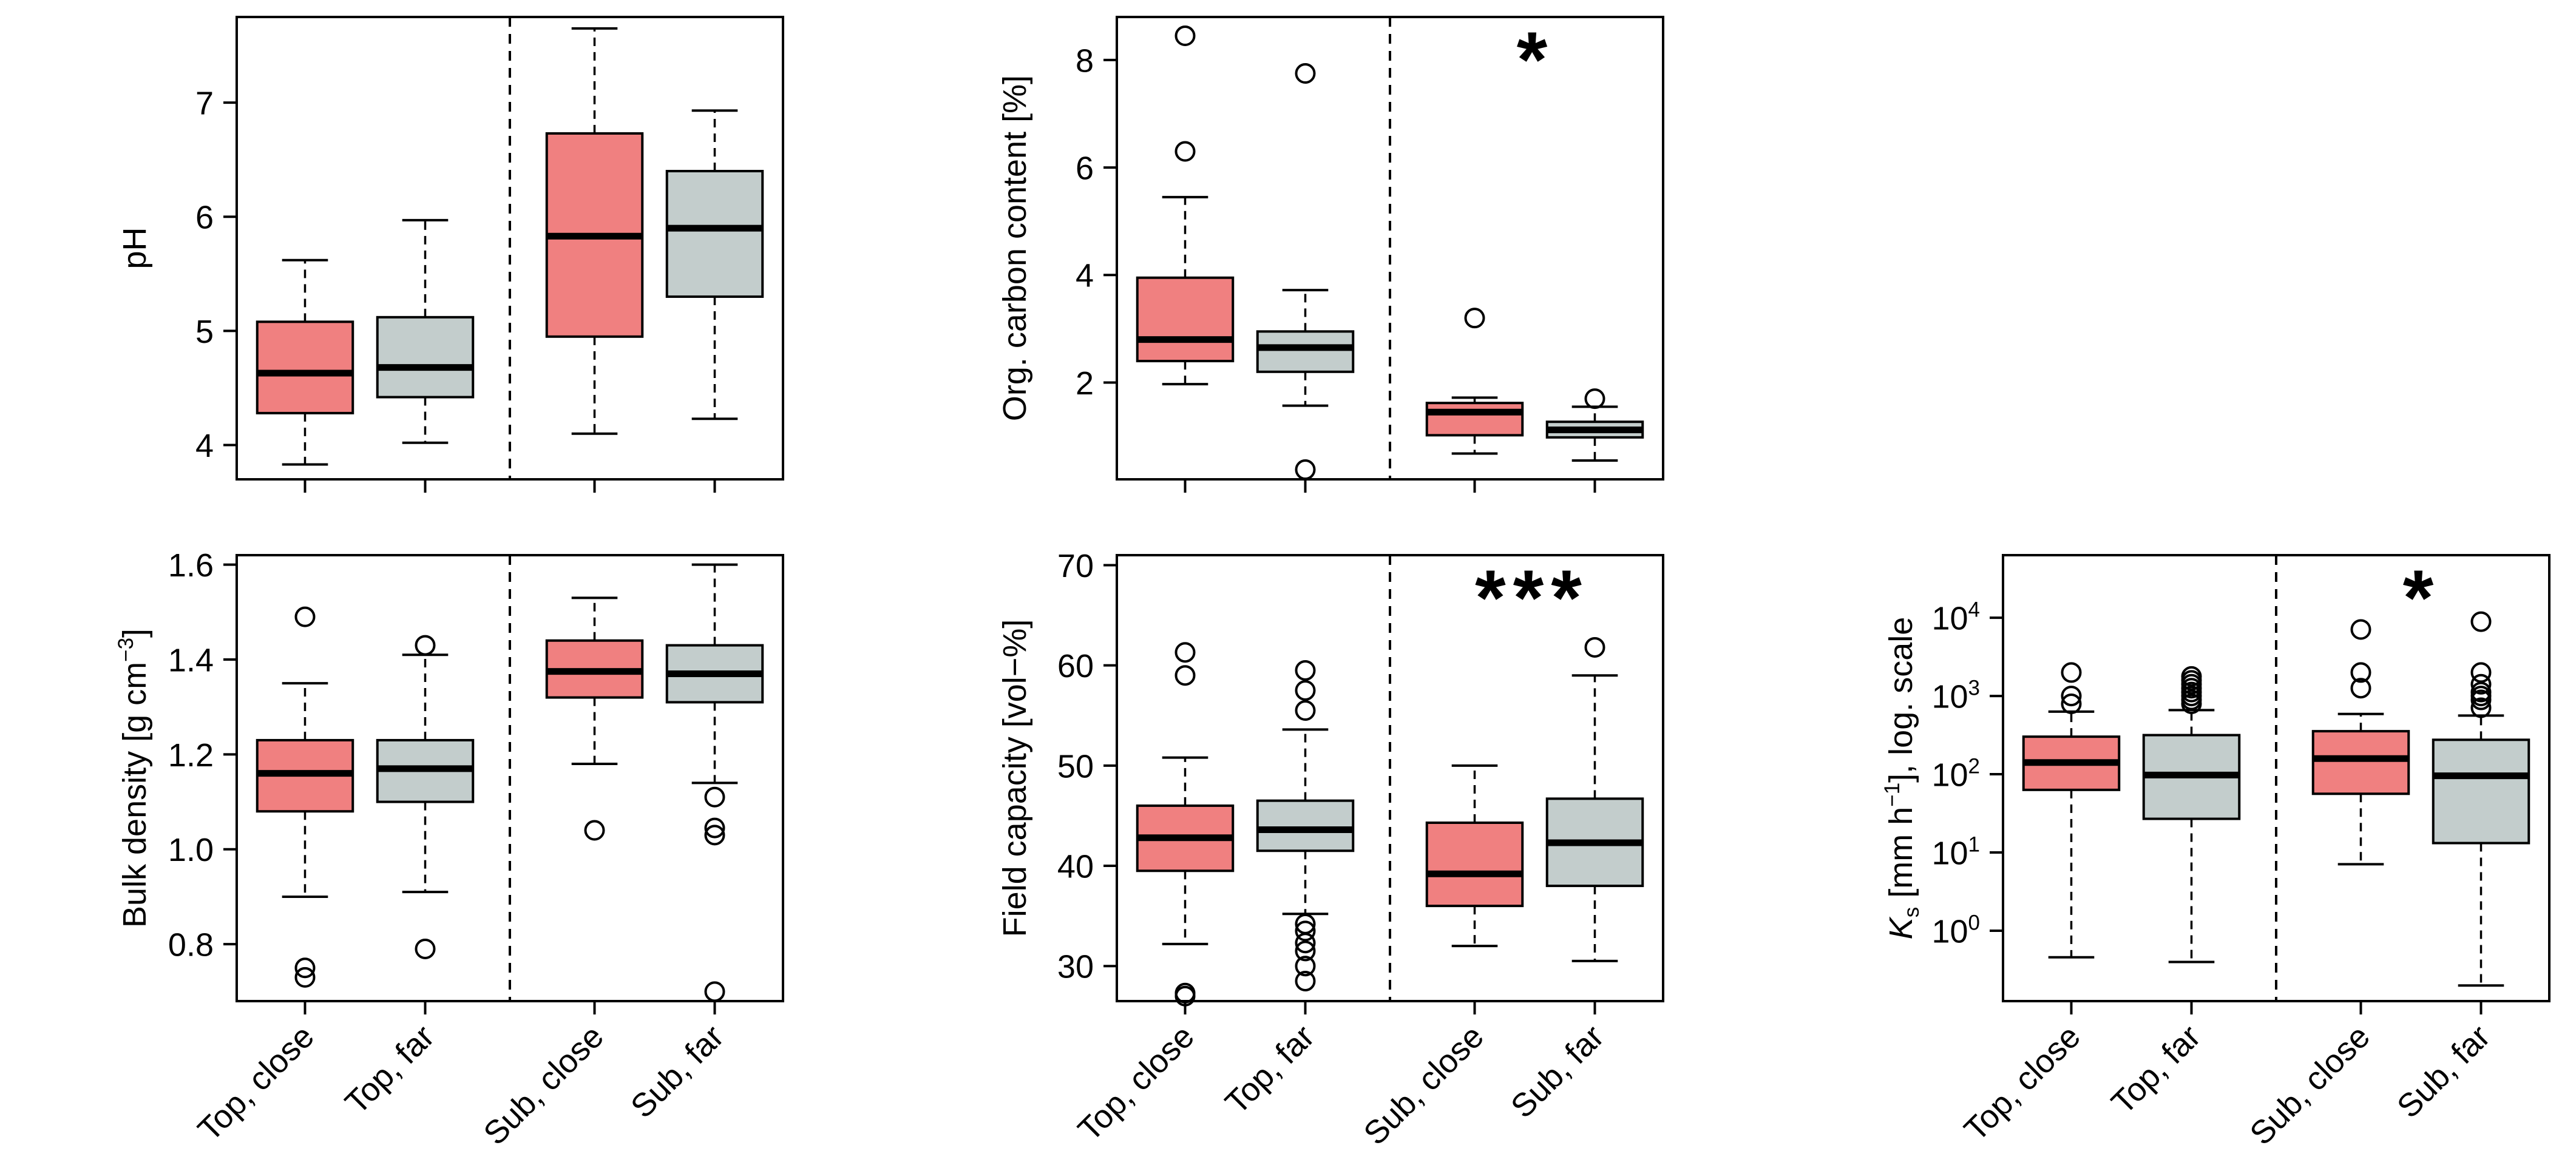 This screenshot has width=2576, height=1171. I want to click on y-axis-label: Bulk density [g cm−3], so click(133, 778).